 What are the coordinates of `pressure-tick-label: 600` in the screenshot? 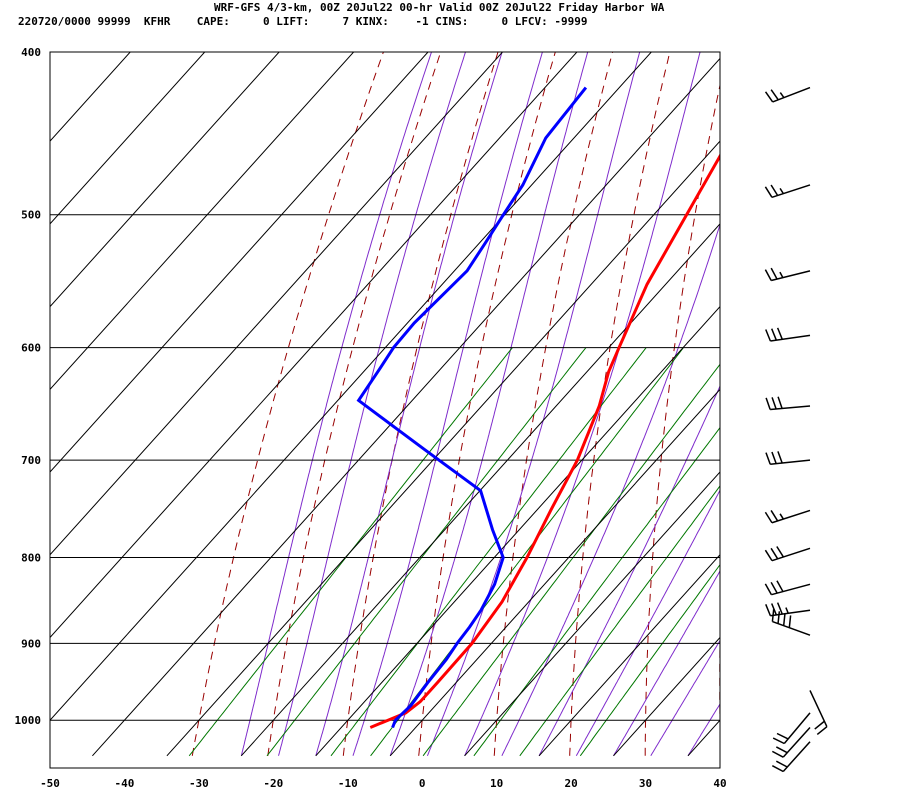 It's located at (31, 348).